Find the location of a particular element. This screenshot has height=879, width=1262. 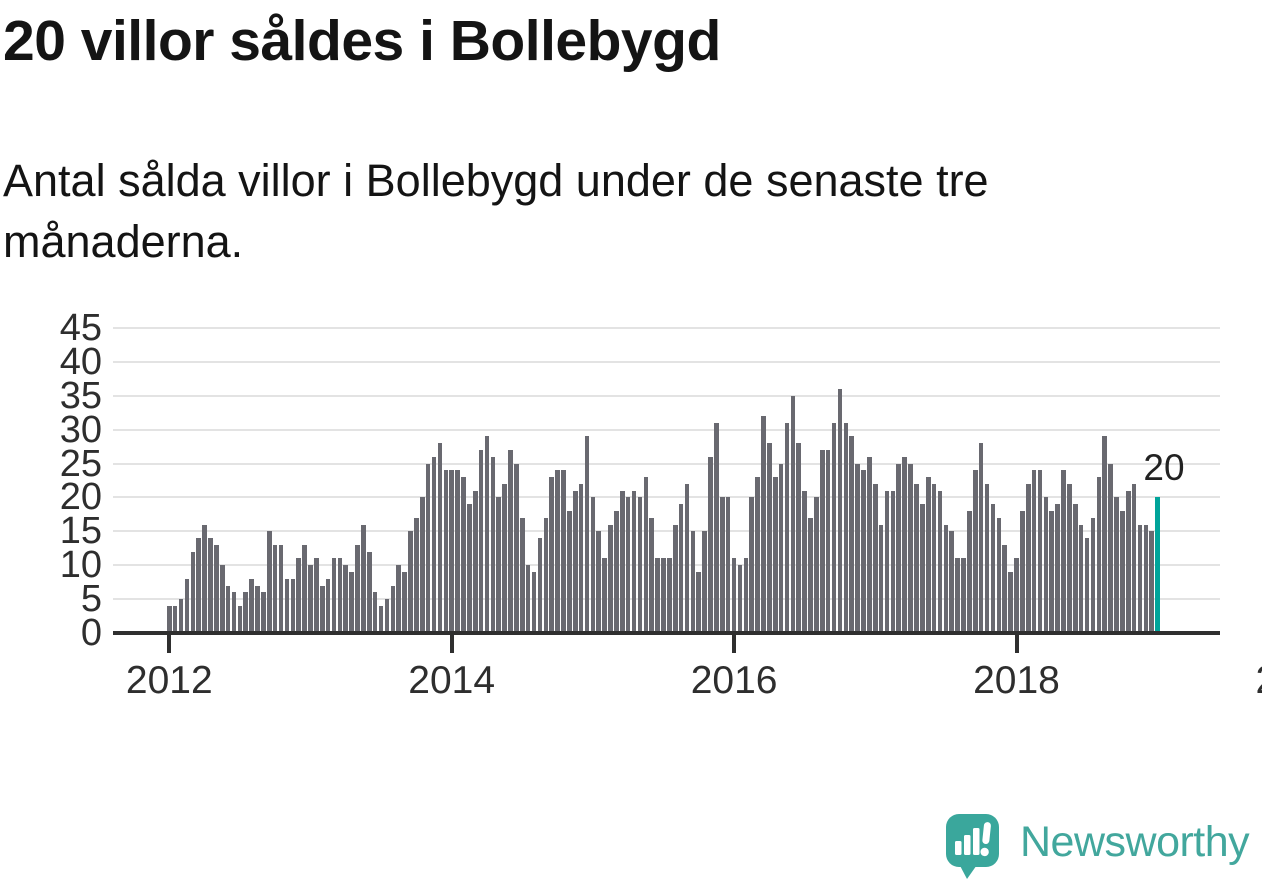

highlight-bar is located at coordinates (1158, 565).